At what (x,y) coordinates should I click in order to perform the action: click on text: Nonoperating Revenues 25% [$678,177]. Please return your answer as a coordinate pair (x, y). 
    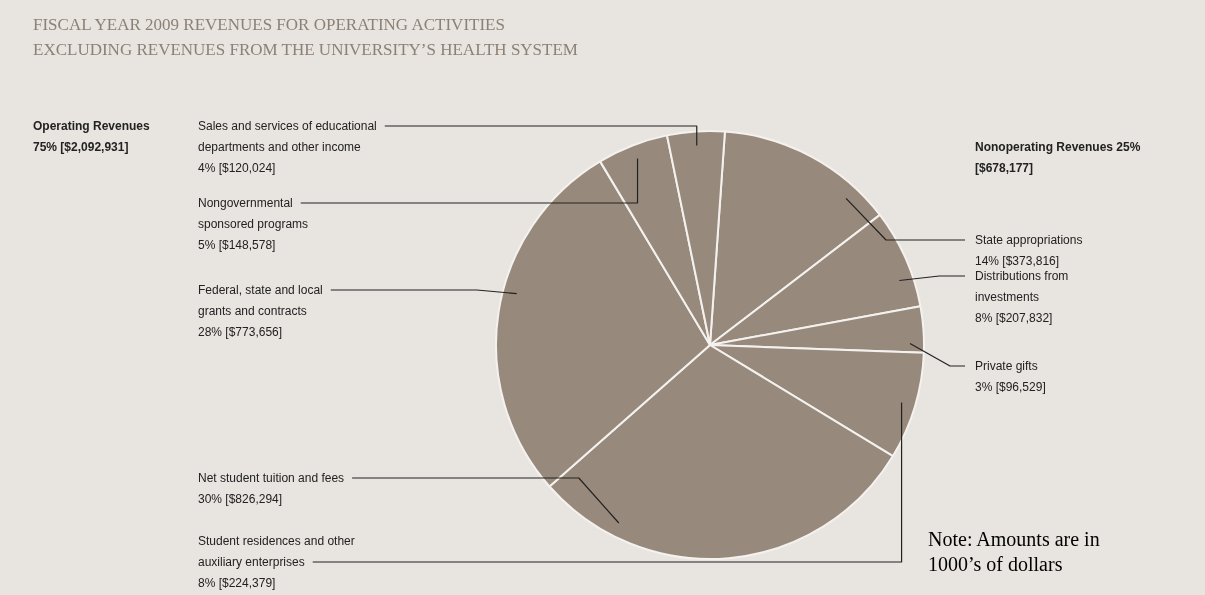
    Looking at the image, I should click on (1058, 157).